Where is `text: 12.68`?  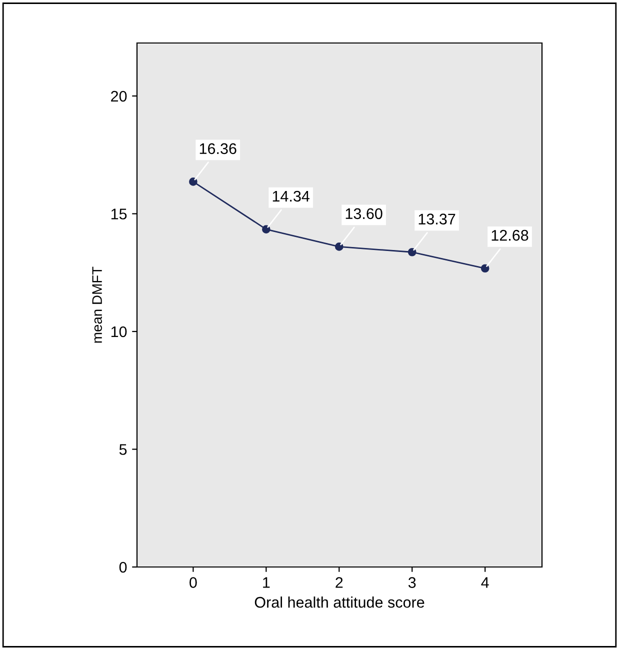 text: 12.68 is located at coordinates (510, 235).